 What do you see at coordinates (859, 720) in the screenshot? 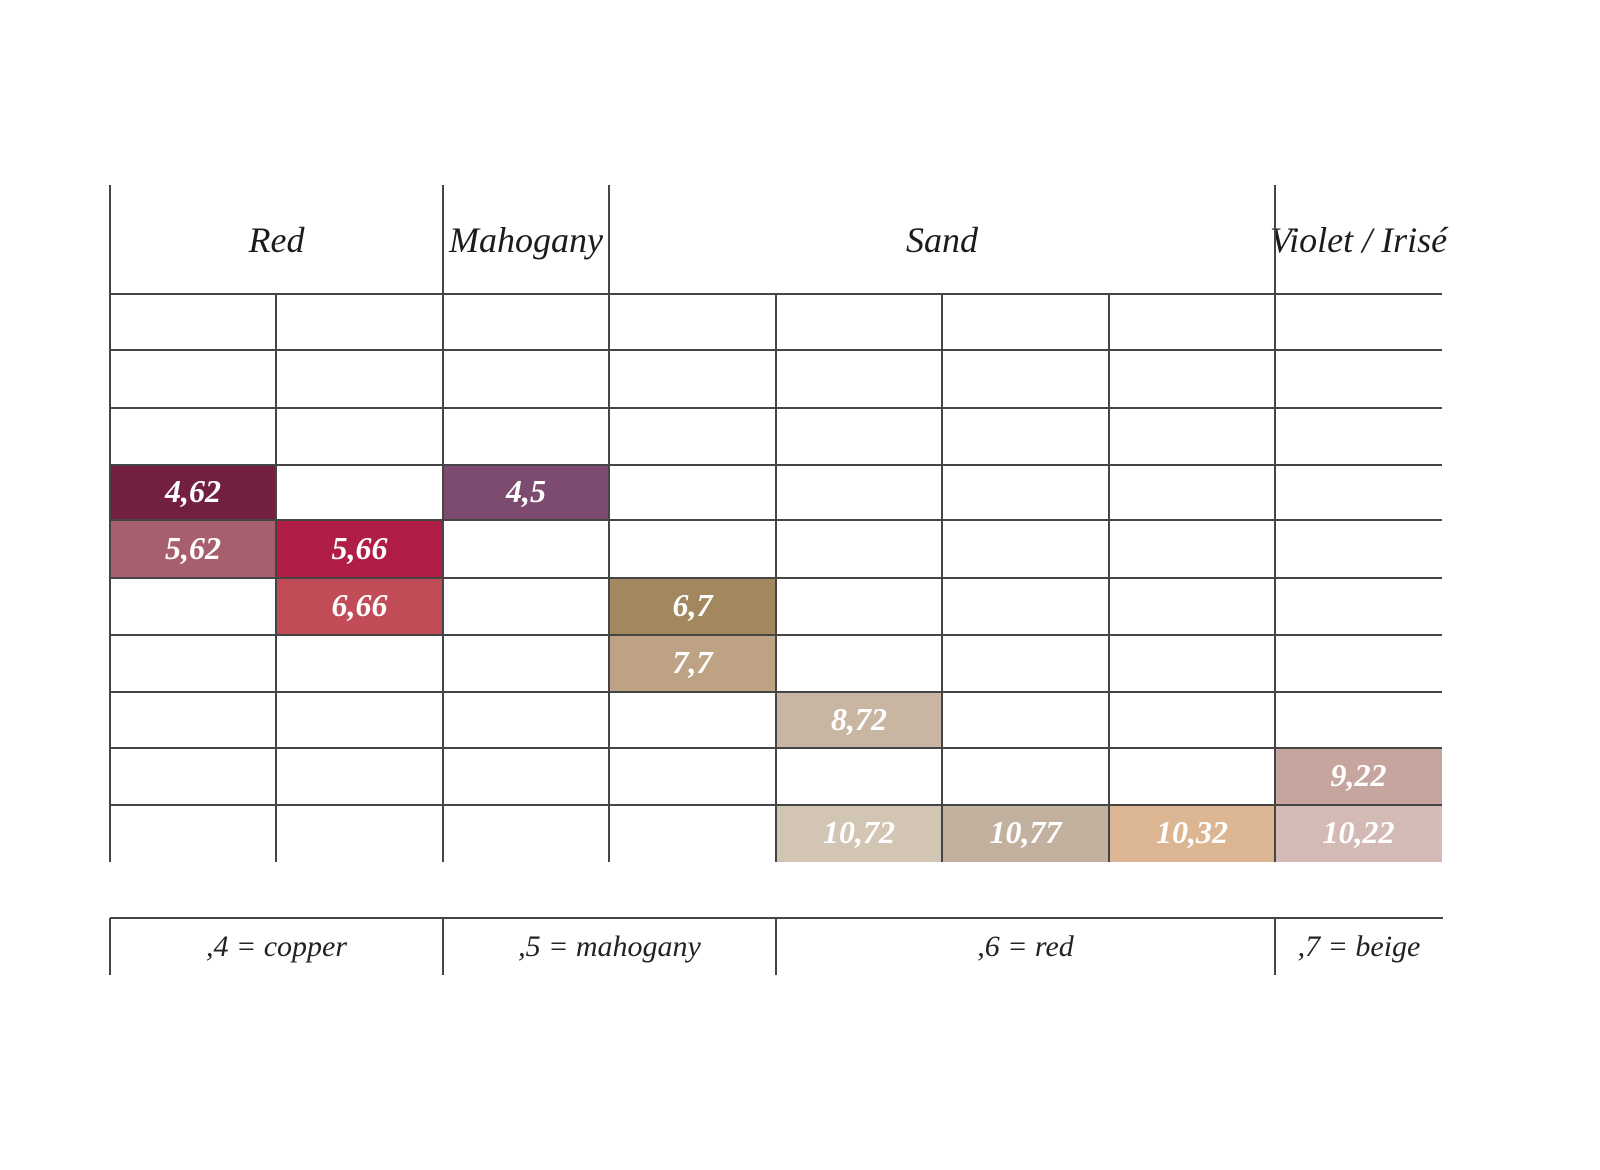
I see `shade-cell-8-72: 8,72` at bounding box center [859, 720].